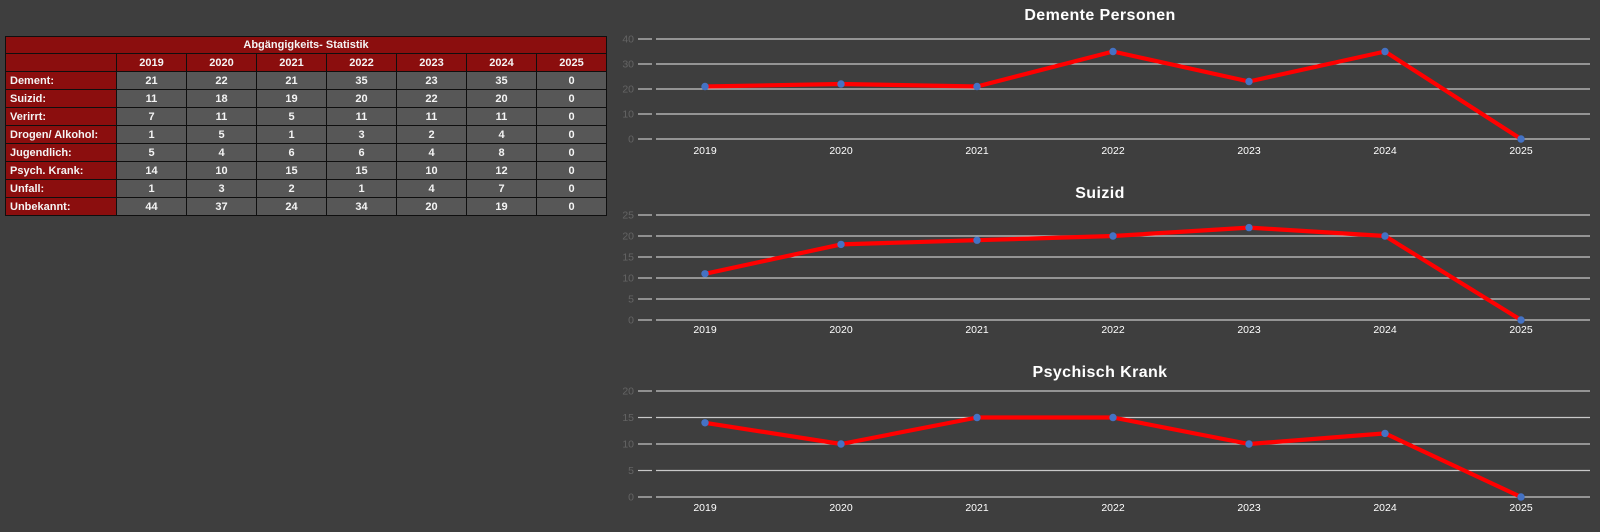 This screenshot has width=1600, height=532. Describe the element at coordinates (1521, 151) in the screenshot. I see `x-axis-tick-label: 2025` at that location.